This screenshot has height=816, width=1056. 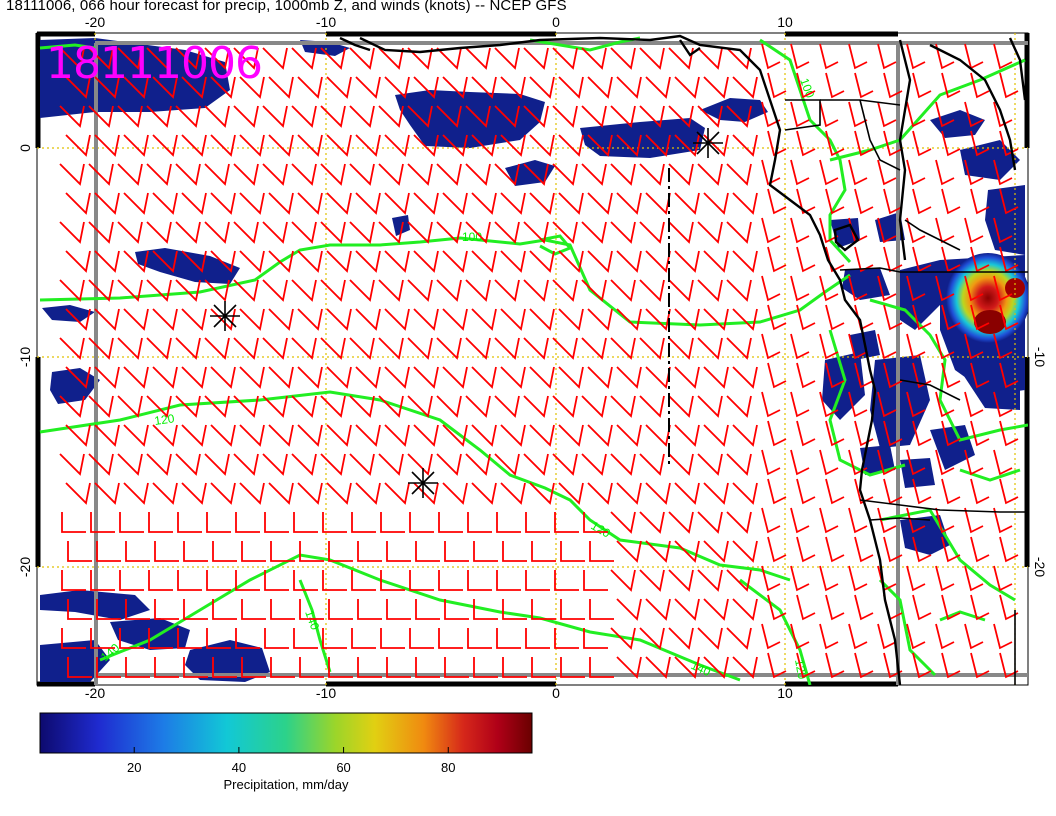 What do you see at coordinates (1040, 357) in the screenshot?
I see `lat-label: -10` at bounding box center [1040, 357].